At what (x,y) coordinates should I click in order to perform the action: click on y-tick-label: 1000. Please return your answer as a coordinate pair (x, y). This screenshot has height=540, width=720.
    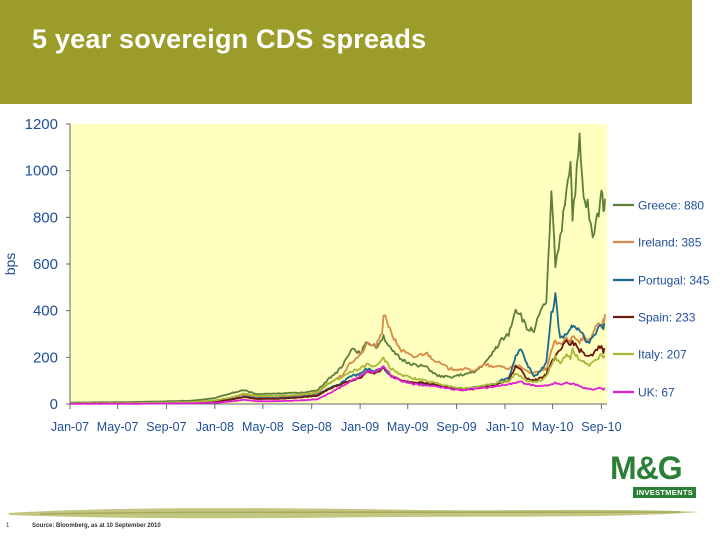
    Looking at the image, I should click on (41, 171).